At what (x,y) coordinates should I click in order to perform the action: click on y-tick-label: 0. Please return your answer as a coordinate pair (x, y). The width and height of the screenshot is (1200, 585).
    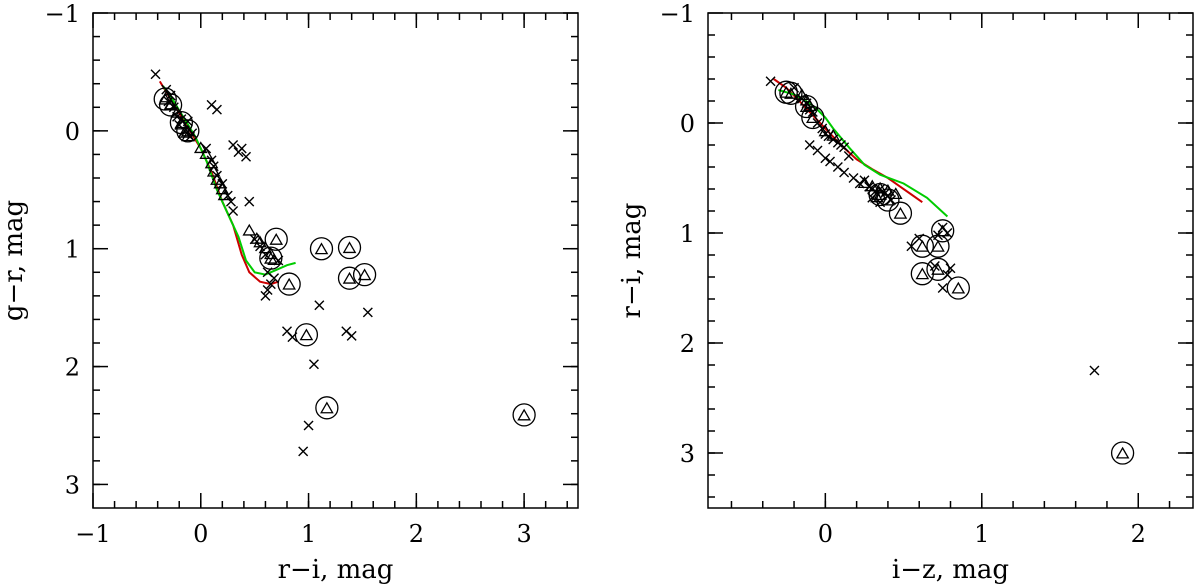
    Looking at the image, I should click on (72, 132).